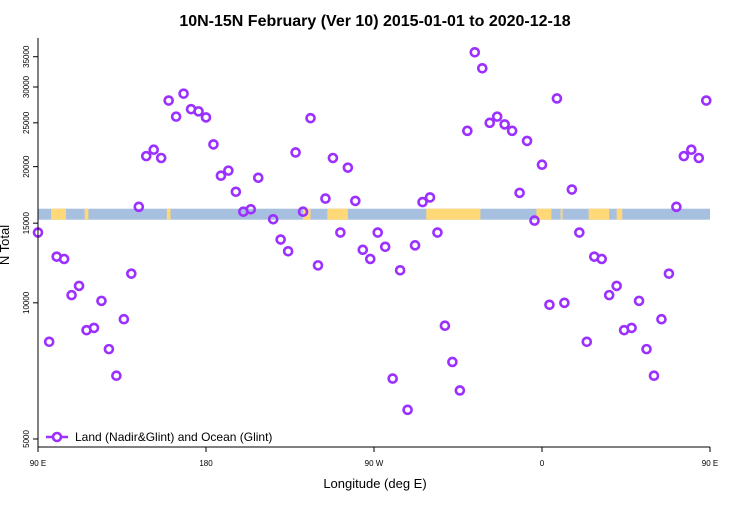 This screenshot has height=505, width=750. Describe the element at coordinates (26, 439) in the screenshot. I see `y-tick-label: 5000` at that location.